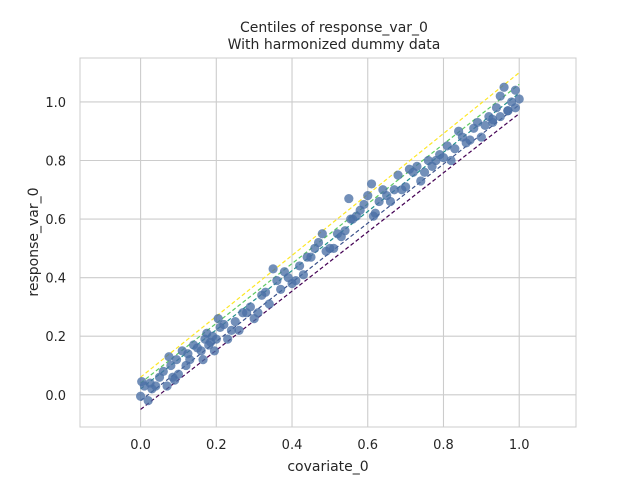  What do you see at coordinates (329, 445) in the screenshot?
I see `x-tick-labels: 0.0 0.2 0.4 0.6 0.8 1.0` at bounding box center [329, 445].